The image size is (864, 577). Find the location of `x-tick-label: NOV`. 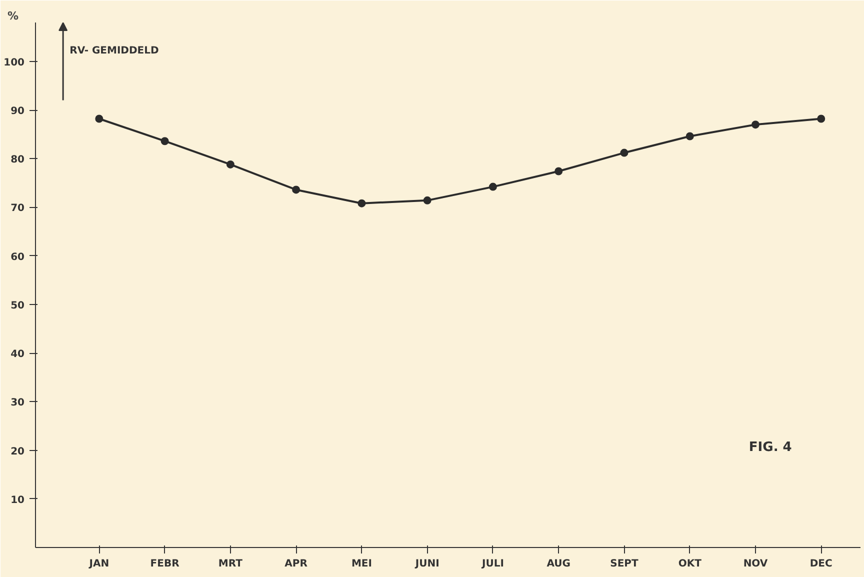

x-tick-label: NOV is located at coordinates (755, 564).